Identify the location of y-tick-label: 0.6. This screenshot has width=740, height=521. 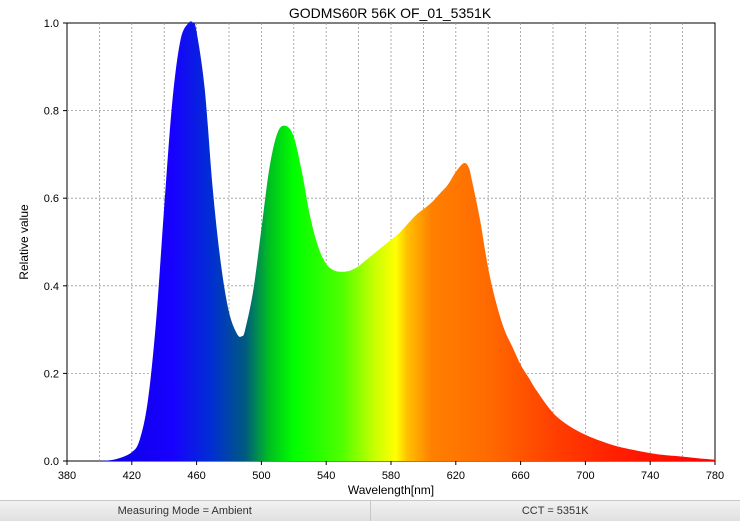
(51, 199).